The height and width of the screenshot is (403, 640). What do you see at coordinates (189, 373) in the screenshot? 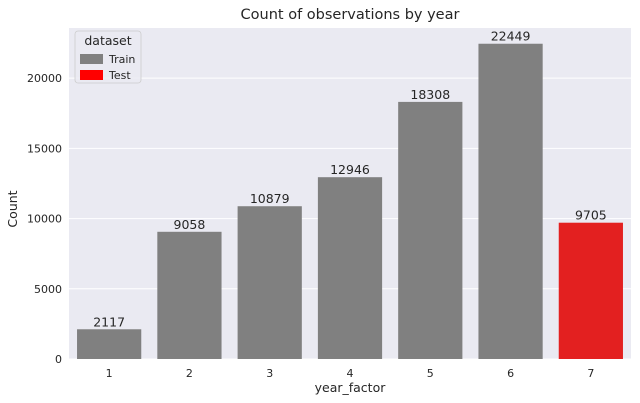
I see `x-tick-label: 2` at bounding box center [189, 373].